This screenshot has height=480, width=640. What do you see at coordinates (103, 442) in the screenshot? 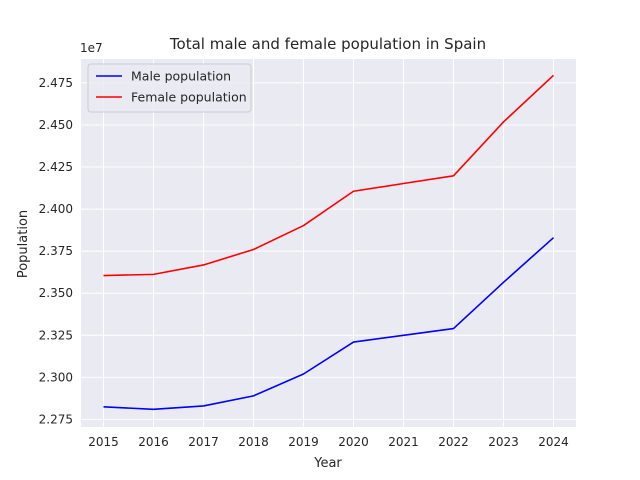
I see `x-tick-label: 2015` at bounding box center [103, 442].